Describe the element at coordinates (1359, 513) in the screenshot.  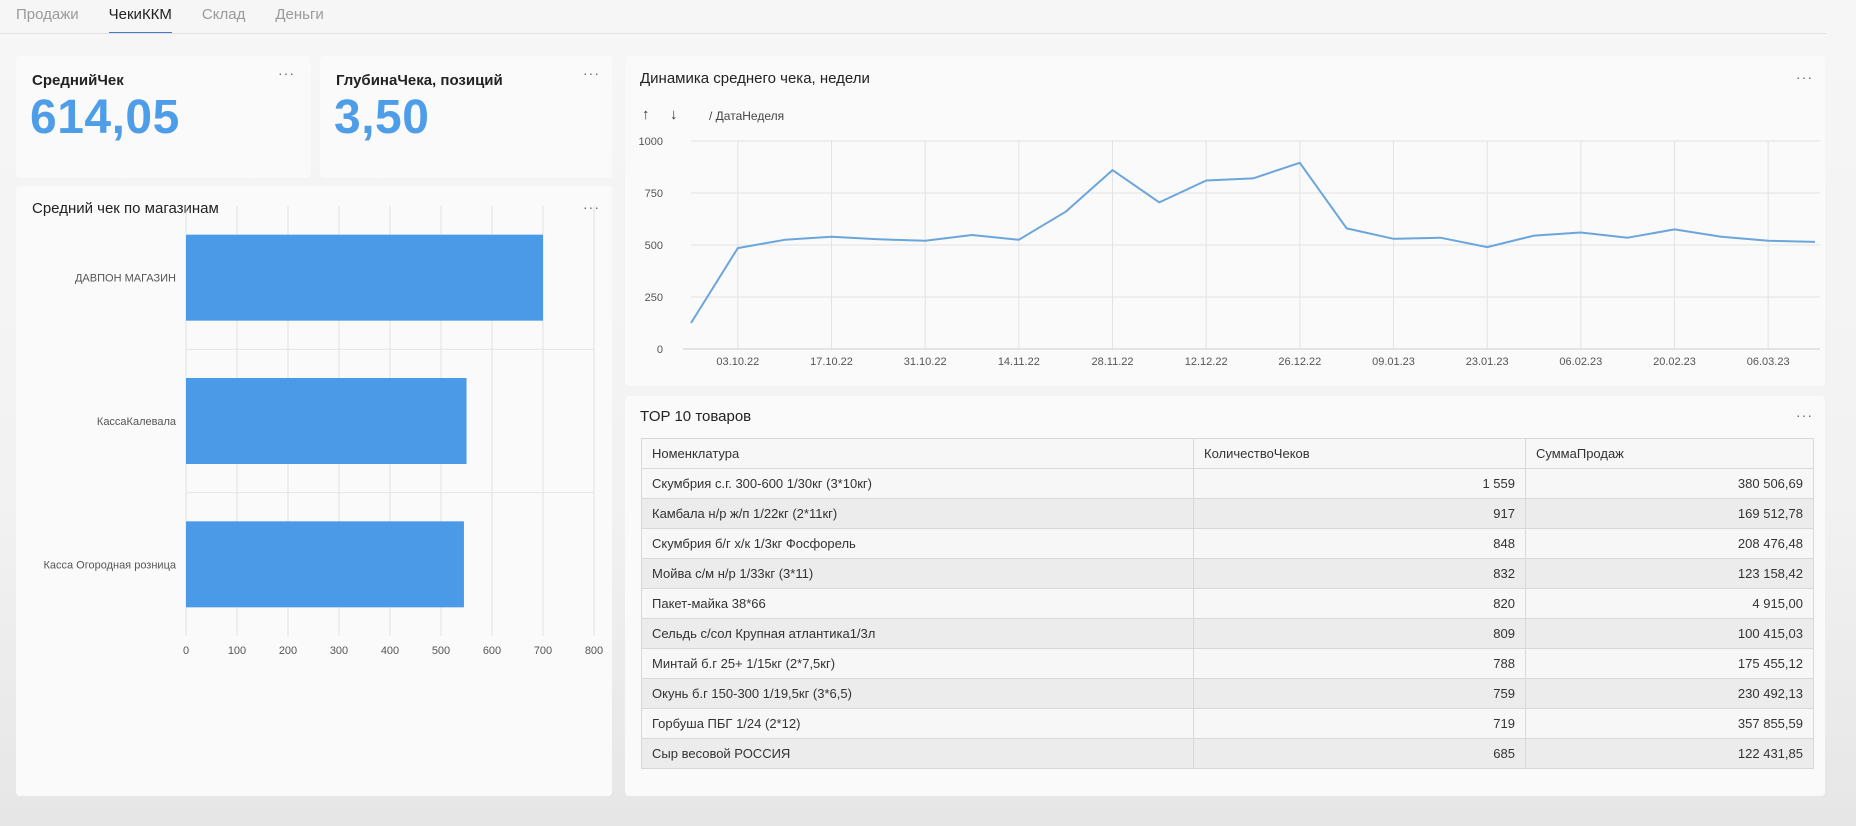
I see `cell-check-count: 917` at that location.